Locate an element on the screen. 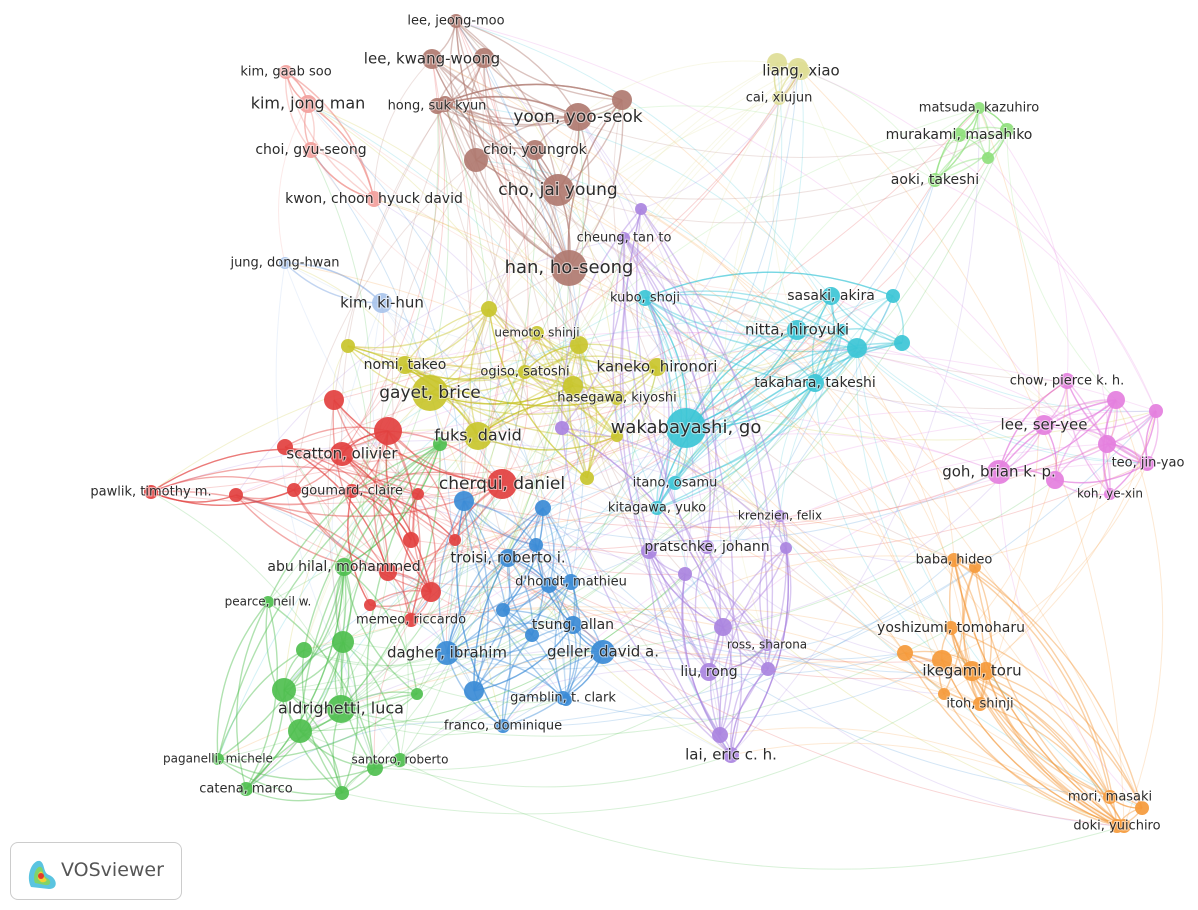 The height and width of the screenshot is (910, 1198). node-label: doki, yuichiro is located at coordinates (1116, 826).